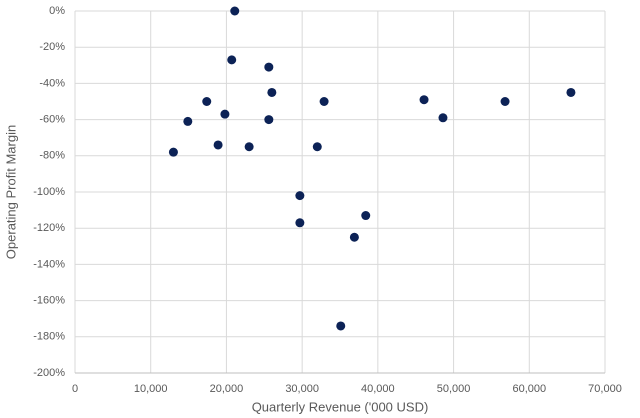 This screenshot has height=418, width=640. What do you see at coordinates (49, 337) in the screenshot?
I see `y-tick-label: -180%` at bounding box center [49, 337].